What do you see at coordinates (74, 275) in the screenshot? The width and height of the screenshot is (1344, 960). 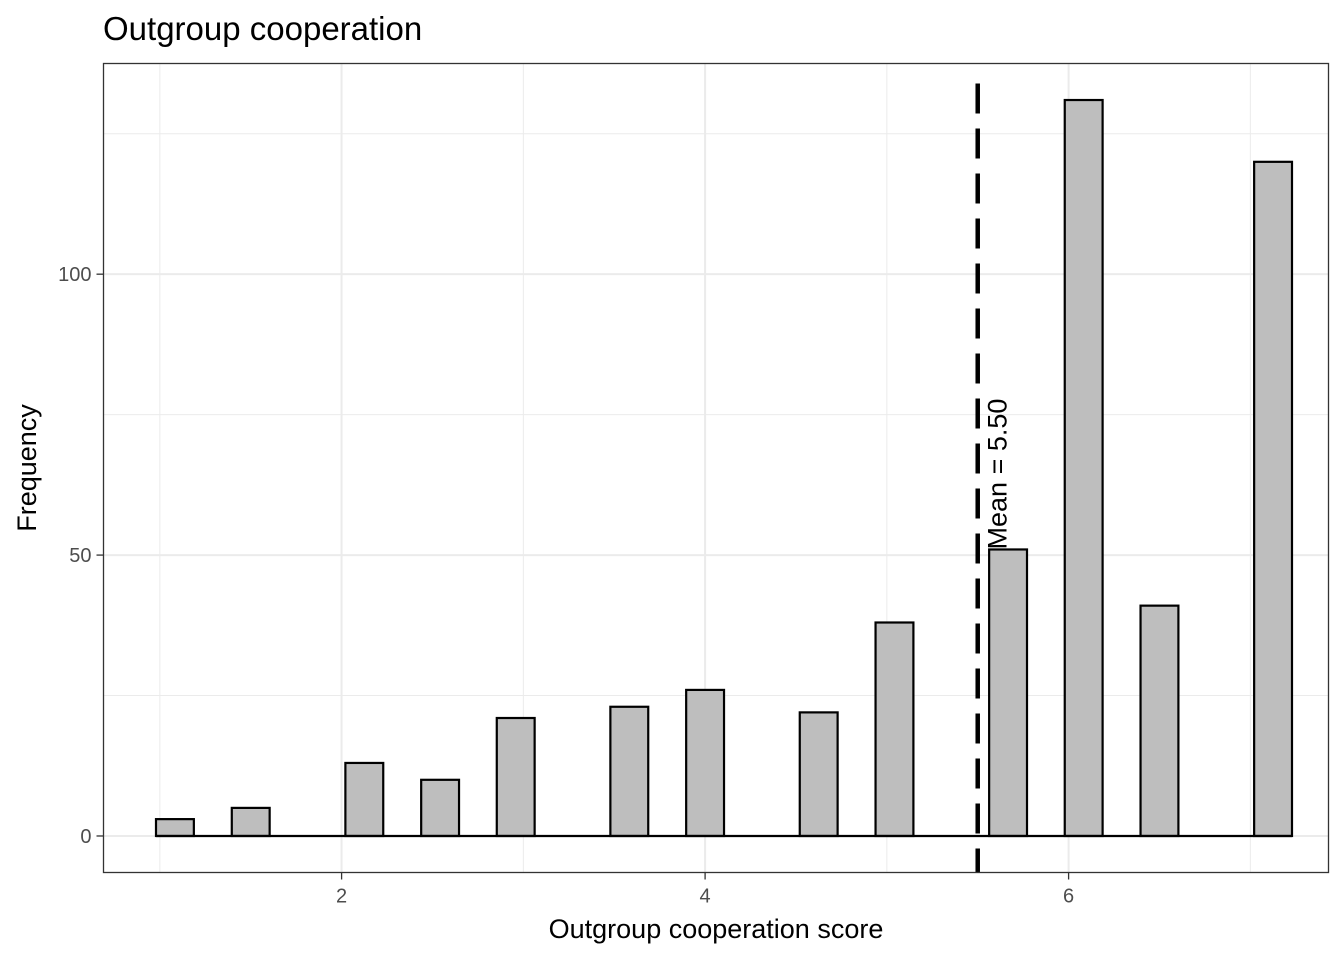 I see `y-tick-label: 100` at bounding box center [74, 275].